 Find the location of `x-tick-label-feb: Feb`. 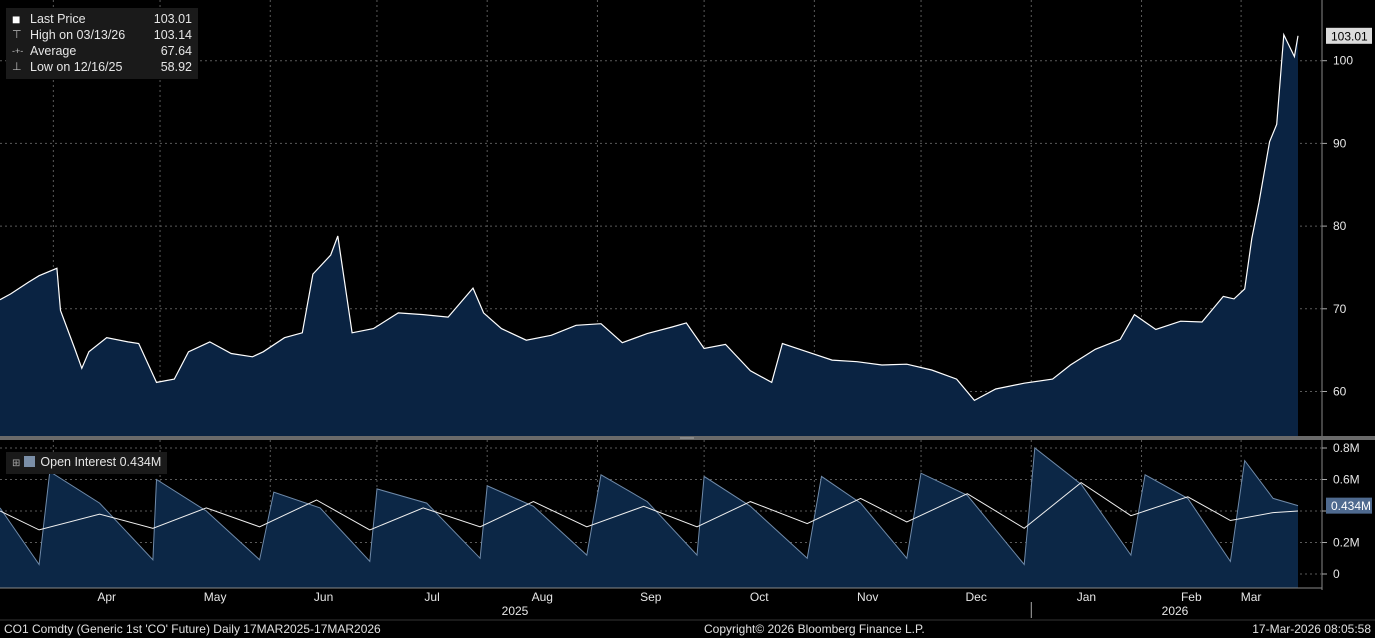

x-tick-label-feb: Feb is located at coordinates (1191, 597).